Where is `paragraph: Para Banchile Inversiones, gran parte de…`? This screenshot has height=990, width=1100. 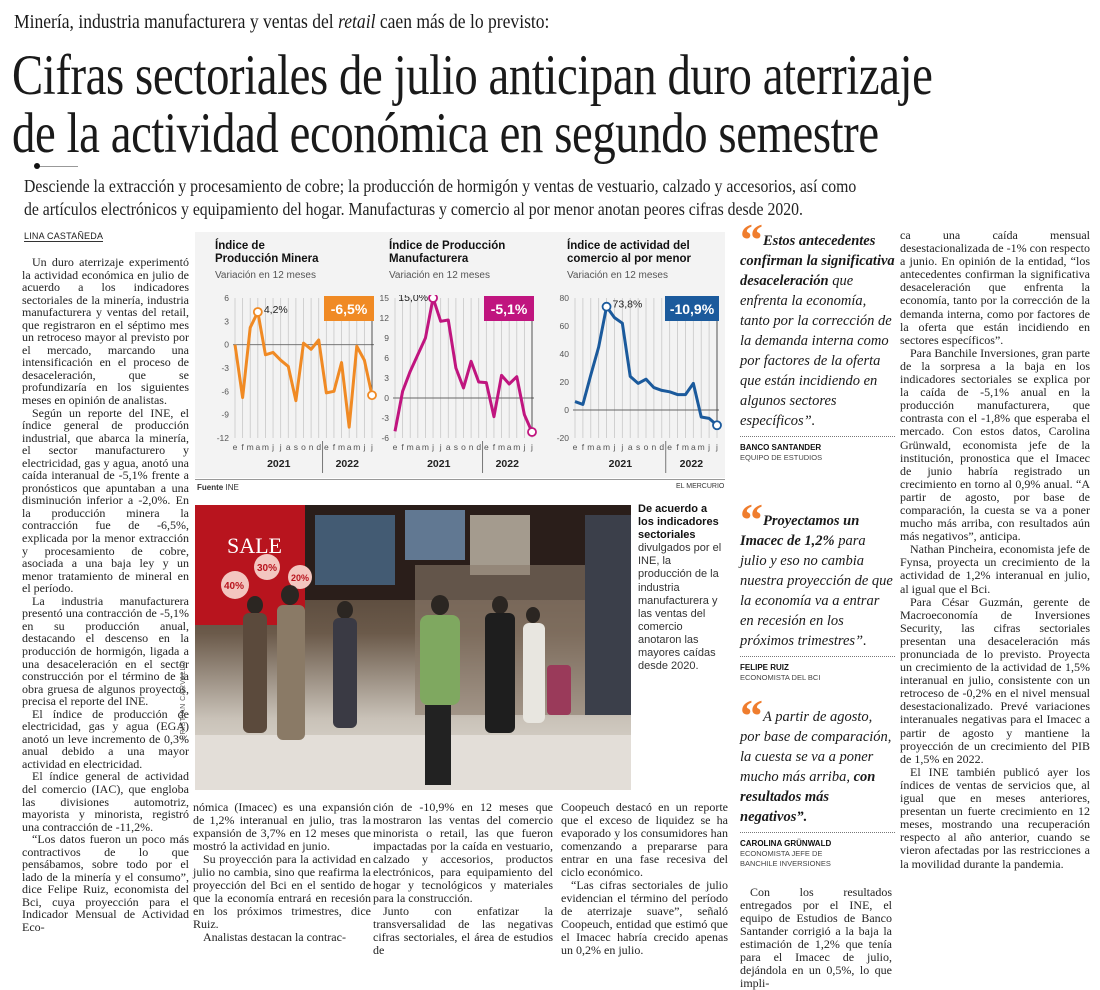 paragraph: Para Banchile Inversiones, gran parte de… is located at coordinates (995, 445).